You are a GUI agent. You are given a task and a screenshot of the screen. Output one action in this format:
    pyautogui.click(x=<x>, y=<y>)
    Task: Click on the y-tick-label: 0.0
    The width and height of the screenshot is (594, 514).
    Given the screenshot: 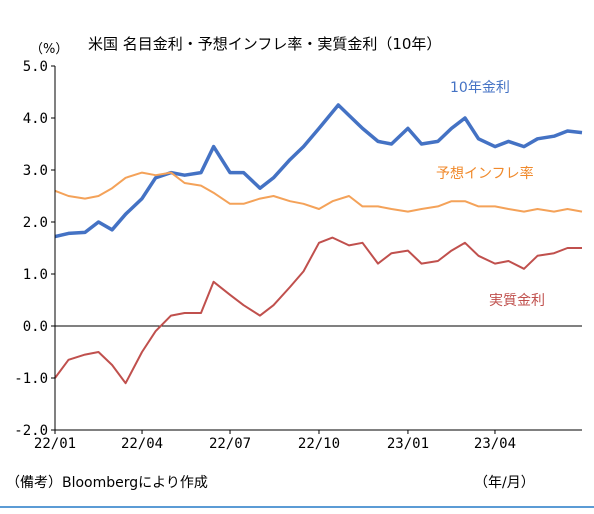 What is the action you would take?
    pyautogui.click(x=35, y=327)
    